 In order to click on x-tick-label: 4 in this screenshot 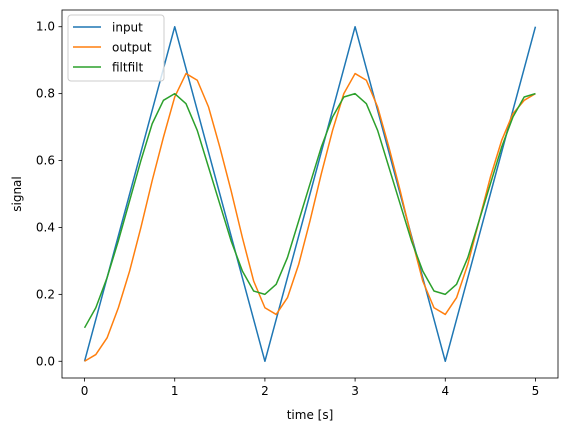, I will do `click(445, 391)`.